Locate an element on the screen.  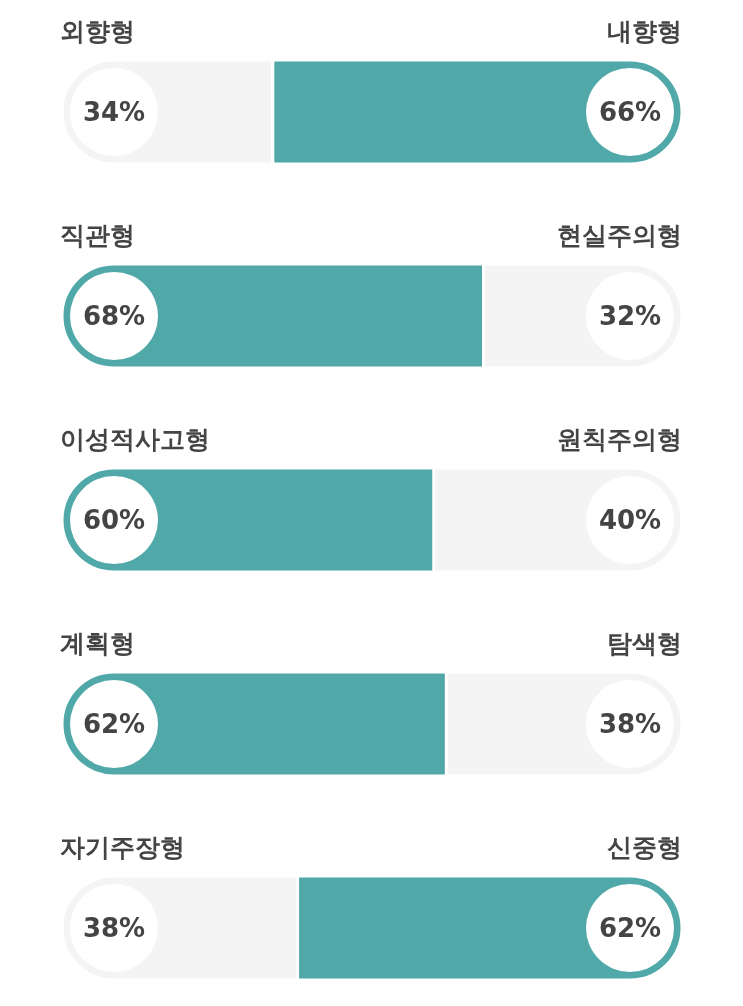
series-label: 계획형 is located at coordinates (97, 643).